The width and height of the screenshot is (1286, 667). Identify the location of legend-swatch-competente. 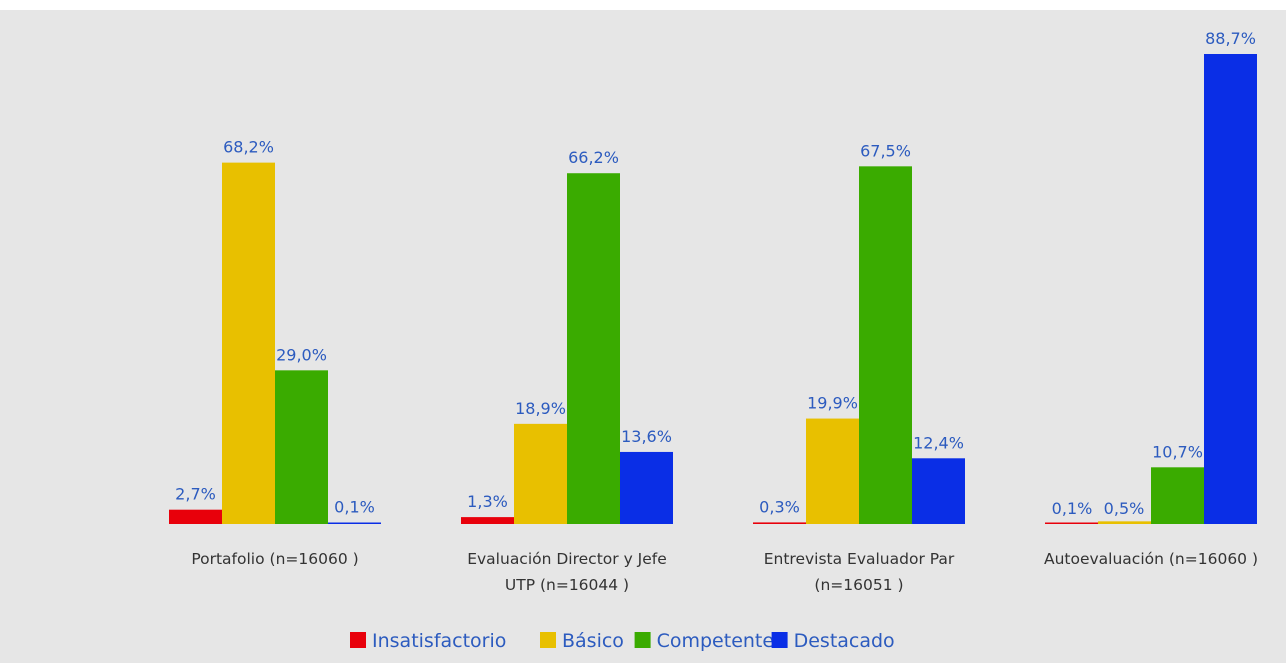
(642, 640).